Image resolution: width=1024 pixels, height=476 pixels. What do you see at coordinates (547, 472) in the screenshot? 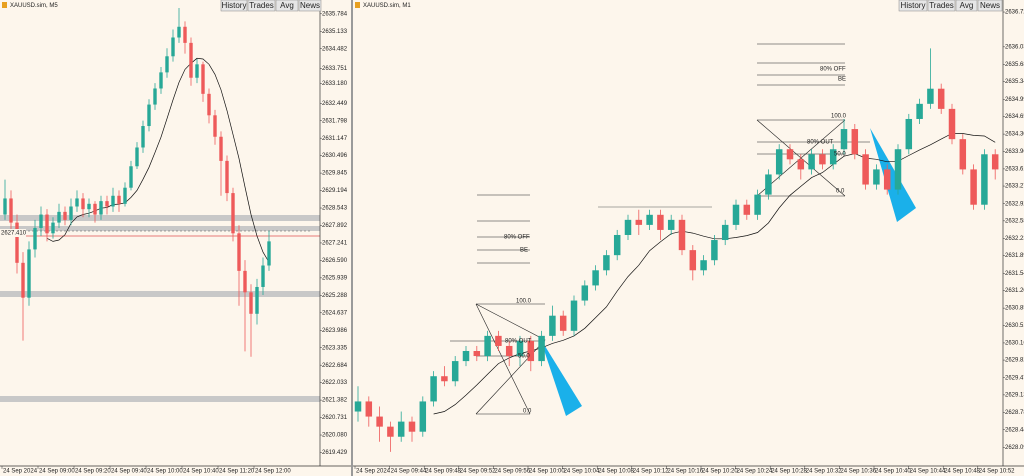
I see `x-tick-label: 24 Sep 10:00` at bounding box center [547, 472].